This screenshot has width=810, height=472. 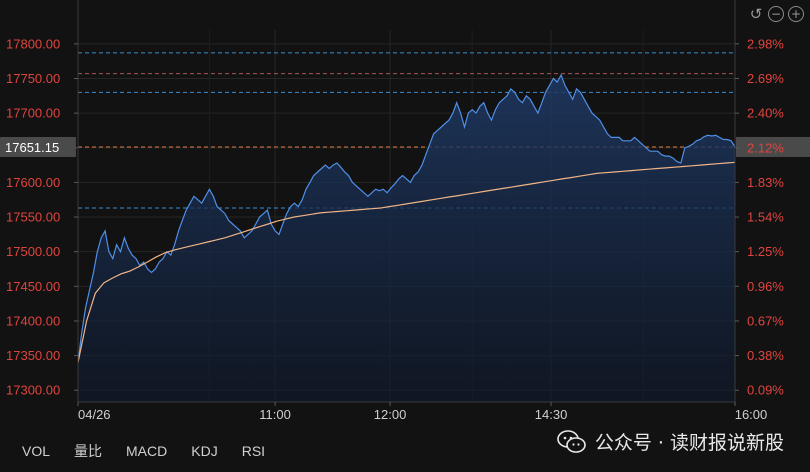 What do you see at coordinates (147, 451) in the screenshot?
I see `tab-macd: MACD` at bounding box center [147, 451].